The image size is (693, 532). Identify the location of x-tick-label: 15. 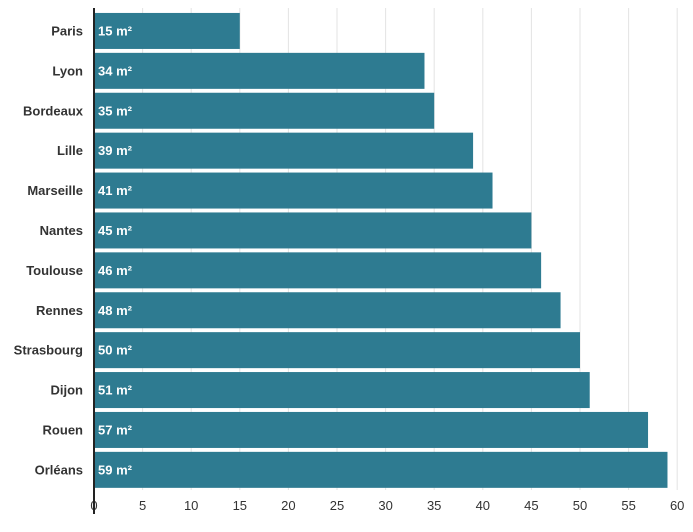
(240, 505).